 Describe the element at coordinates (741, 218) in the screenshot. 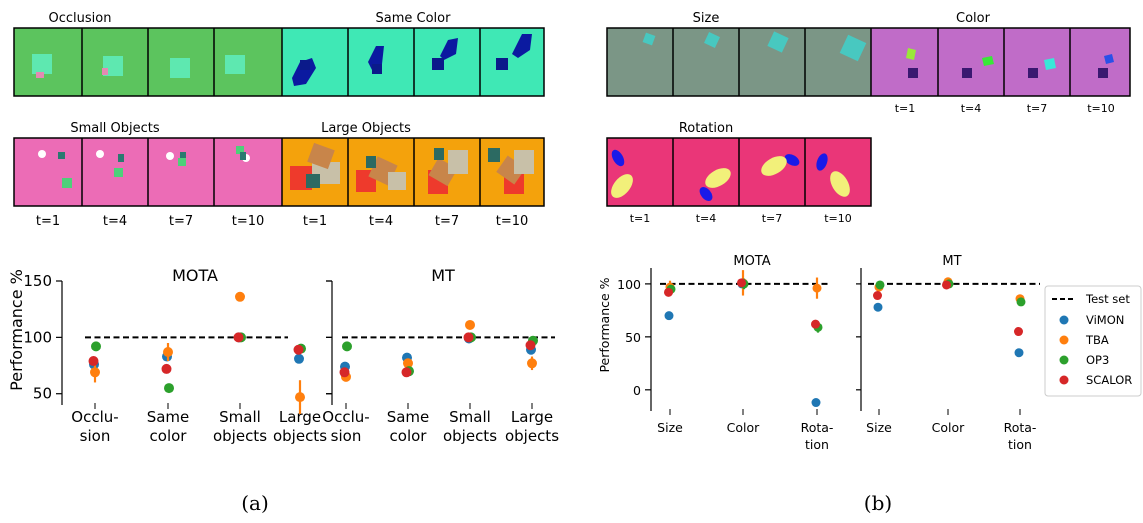

I see `time-labels-b2: t=1 t=4 t=7 t=10` at that location.